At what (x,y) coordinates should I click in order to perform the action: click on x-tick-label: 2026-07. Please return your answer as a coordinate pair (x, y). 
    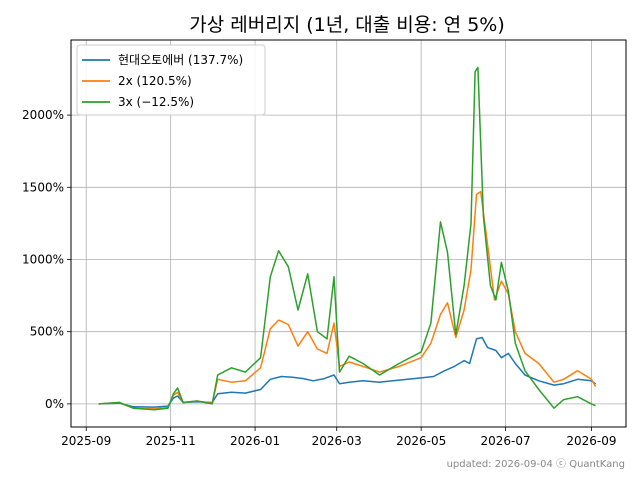
    Looking at the image, I should click on (506, 441).